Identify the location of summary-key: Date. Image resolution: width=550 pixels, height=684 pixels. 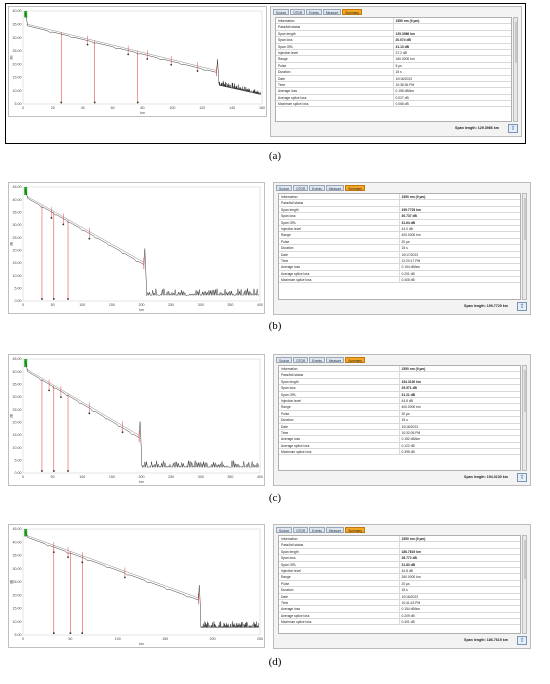
(339, 254).